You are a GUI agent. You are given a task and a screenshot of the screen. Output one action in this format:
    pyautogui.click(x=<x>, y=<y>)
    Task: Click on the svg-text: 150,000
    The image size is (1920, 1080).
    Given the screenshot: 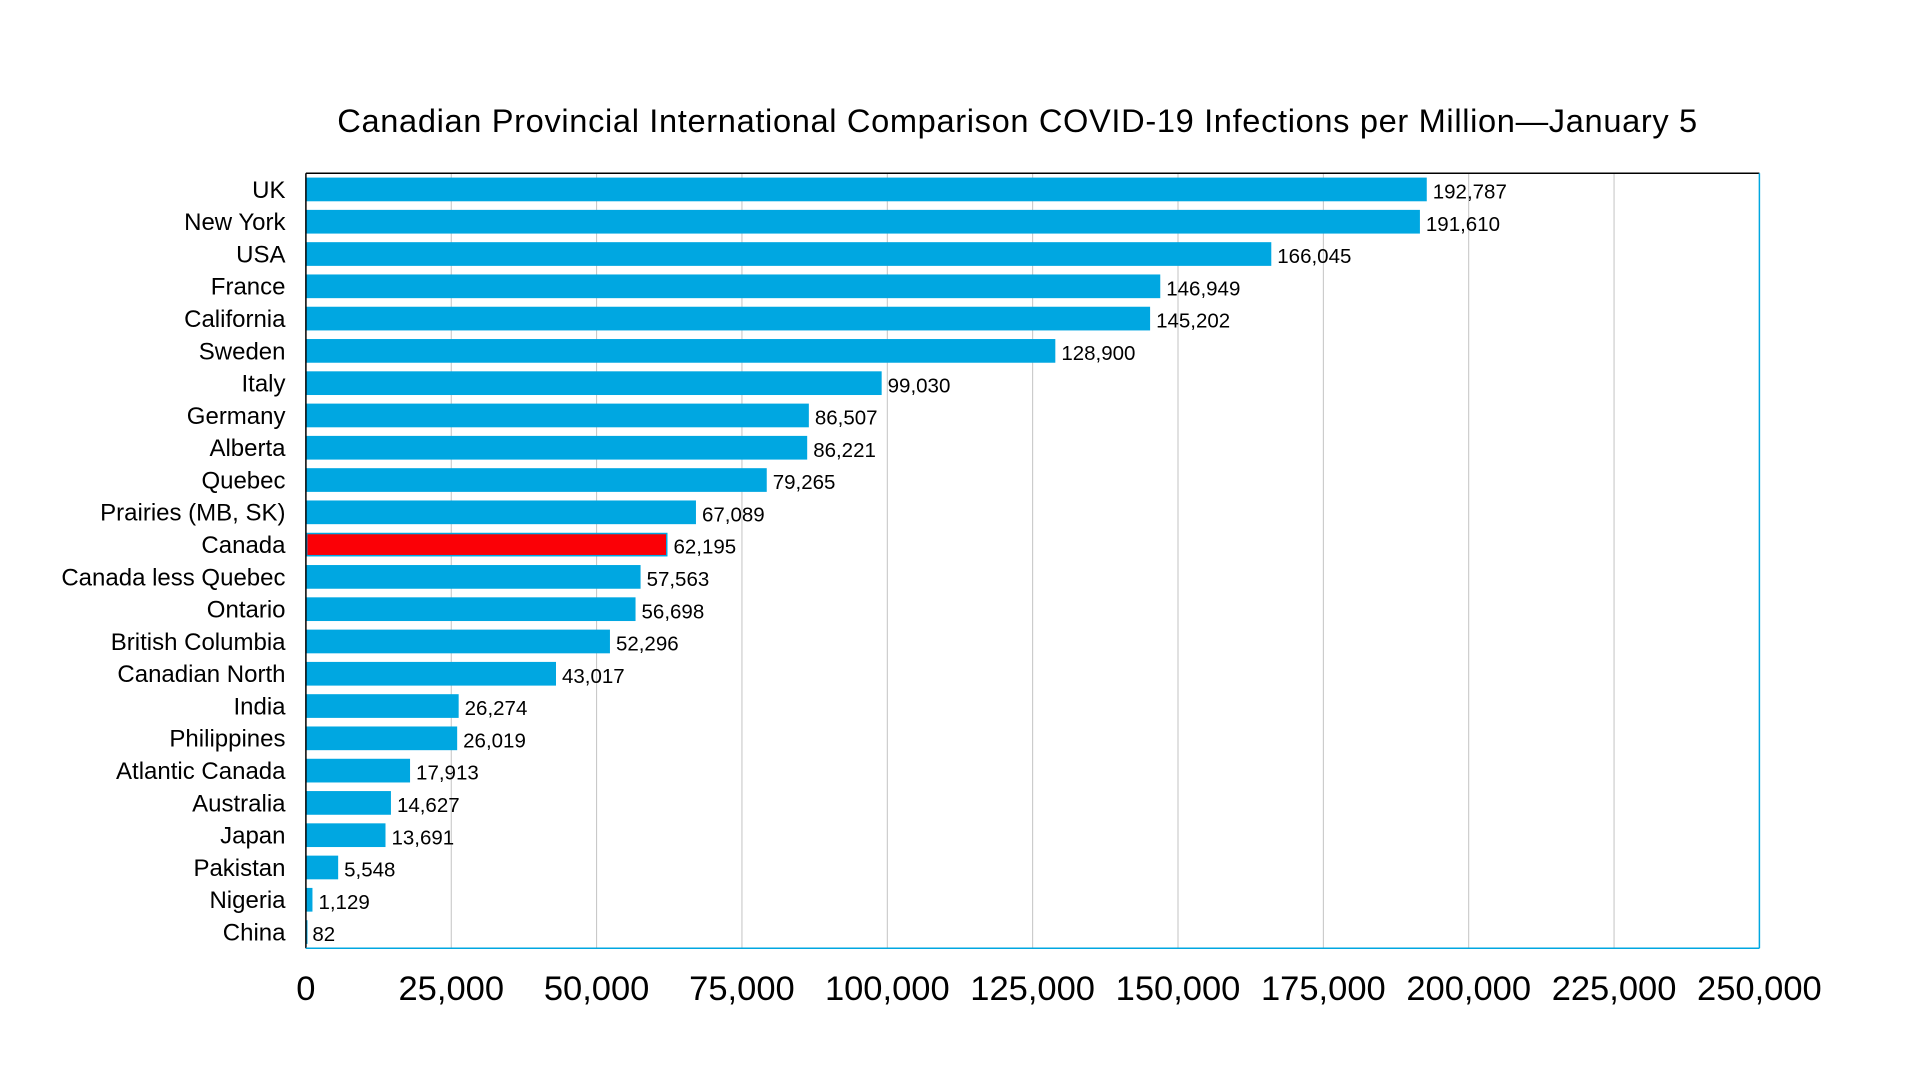 What is the action you would take?
    pyautogui.click(x=1178, y=989)
    